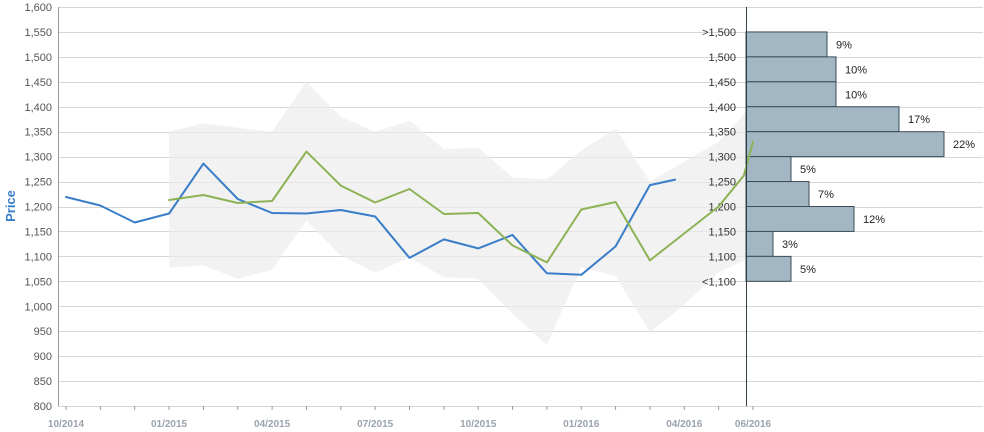  What do you see at coordinates (722, 58) in the screenshot?
I see `histogram-bin-label: 1,500` at bounding box center [722, 58].